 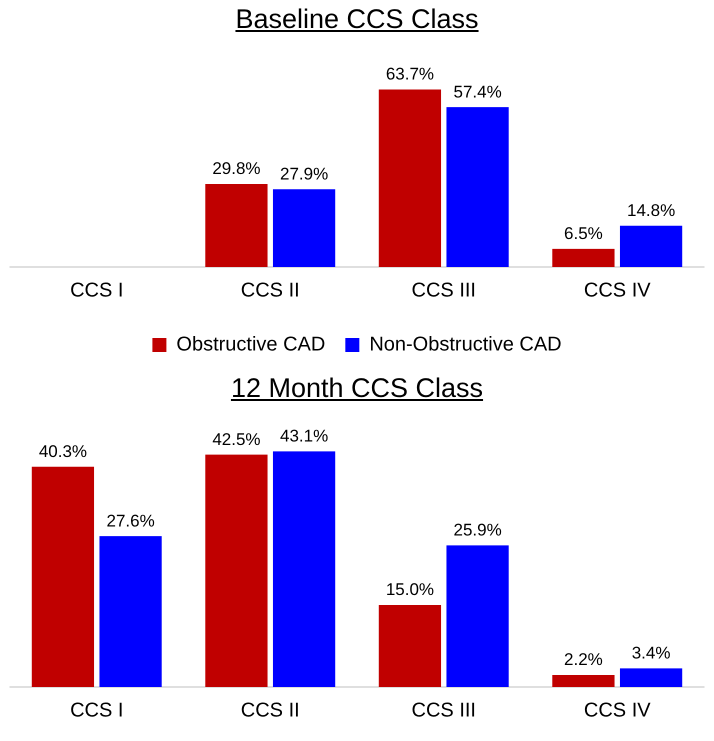 I want to click on chart-title: Baseline CCS Class, so click(x=357, y=19).